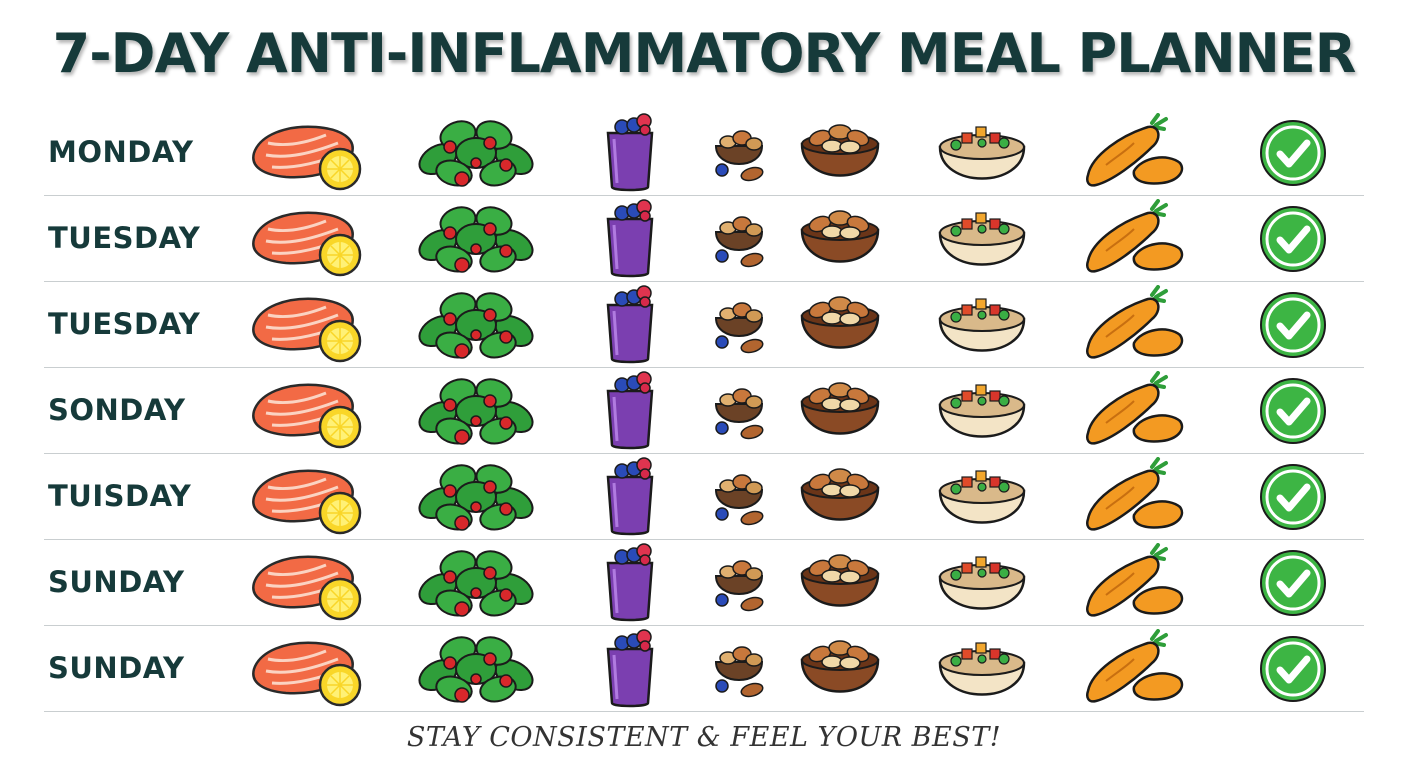  I want to click on table-row: MONDAY, so click(704, 153).